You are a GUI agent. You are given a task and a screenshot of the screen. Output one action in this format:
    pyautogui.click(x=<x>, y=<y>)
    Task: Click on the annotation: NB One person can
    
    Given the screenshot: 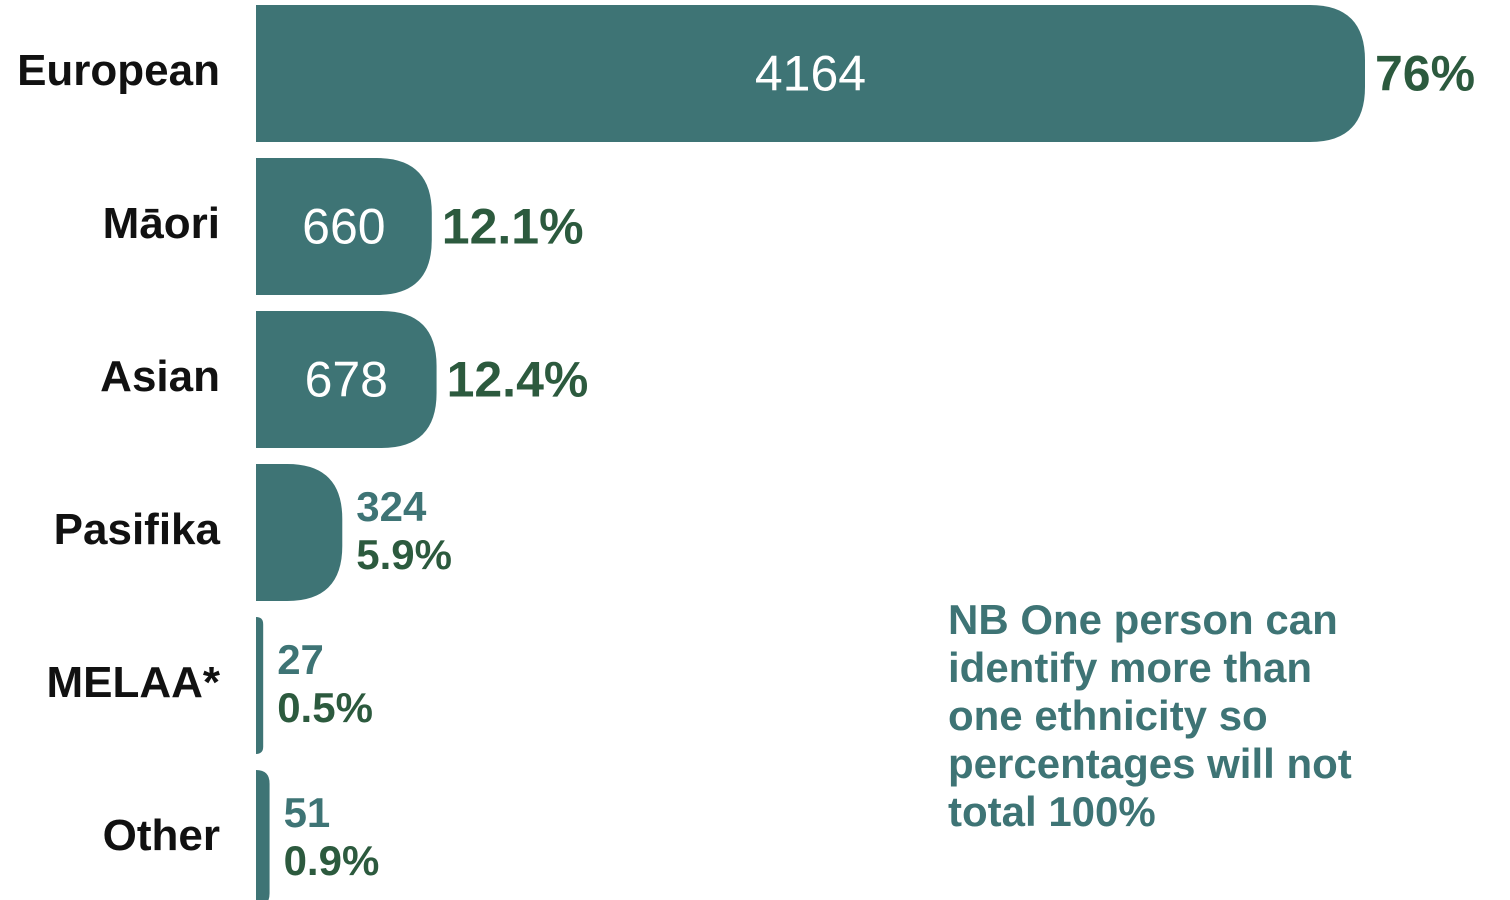 What is the action you would take?
    pyautogui.click(x=1143, y=619)
    